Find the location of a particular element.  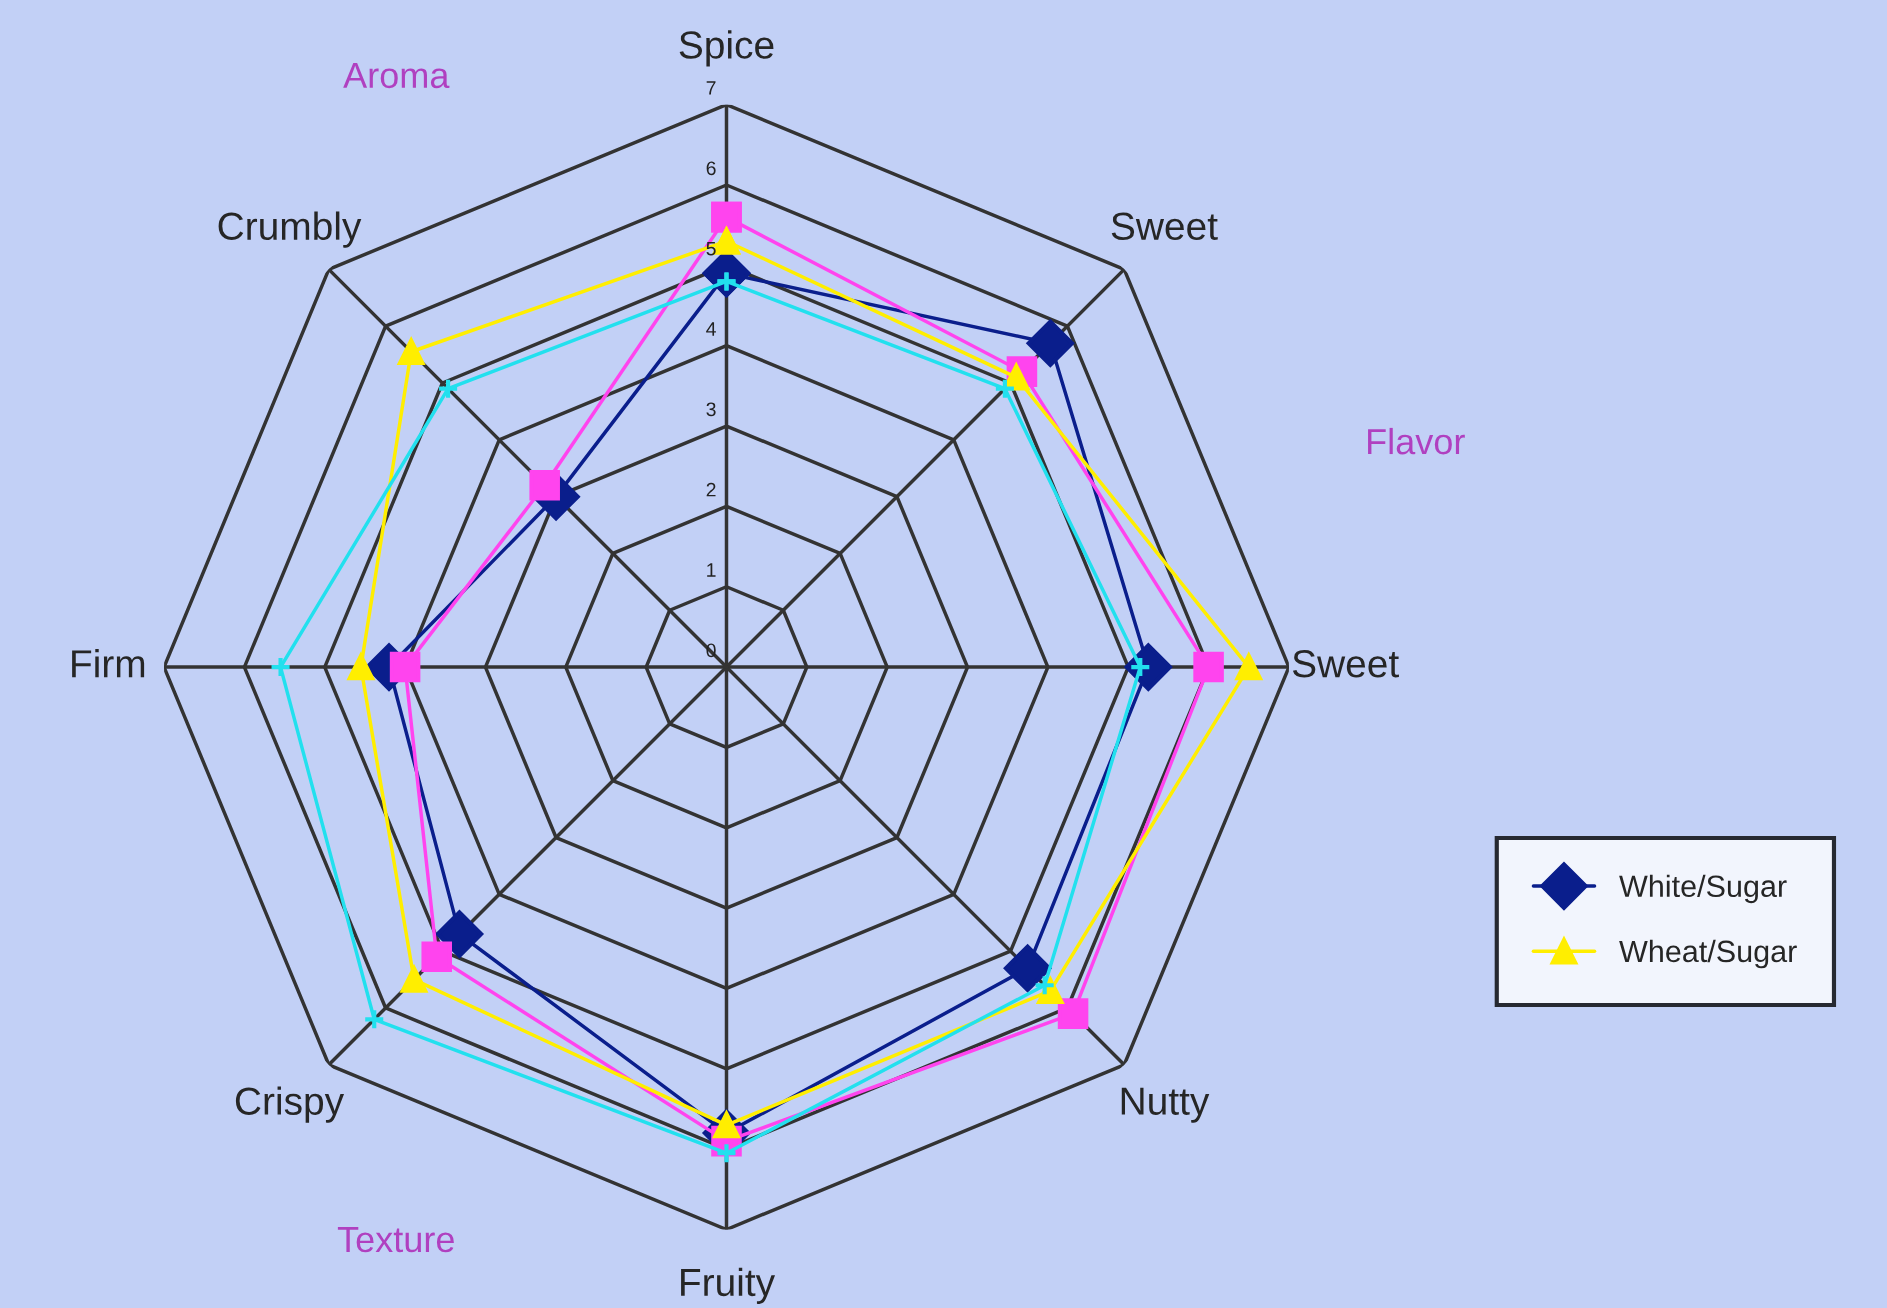

y-tick-label: 1 is located at coordinates (711, 570).